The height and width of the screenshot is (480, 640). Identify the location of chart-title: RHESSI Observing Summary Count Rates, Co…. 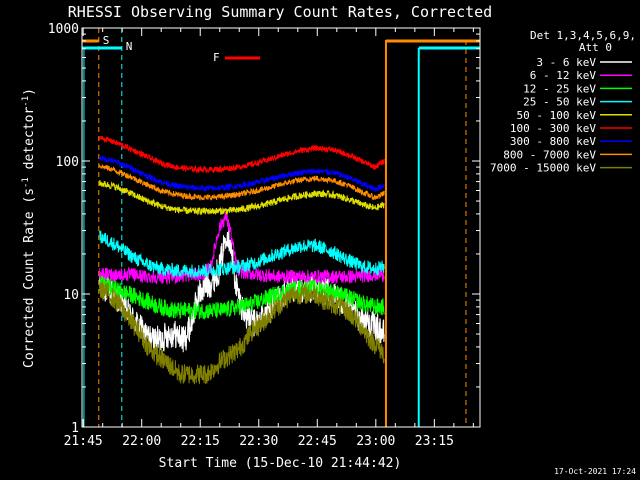
(280, 12).